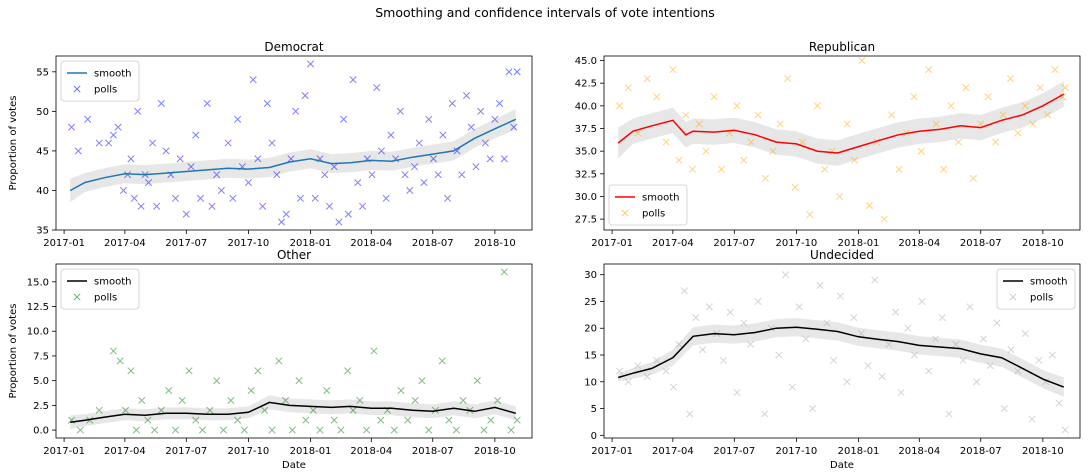 The width and height of the screenshot is (1090, 476). I want to click on legend-box, so click(648, 205).